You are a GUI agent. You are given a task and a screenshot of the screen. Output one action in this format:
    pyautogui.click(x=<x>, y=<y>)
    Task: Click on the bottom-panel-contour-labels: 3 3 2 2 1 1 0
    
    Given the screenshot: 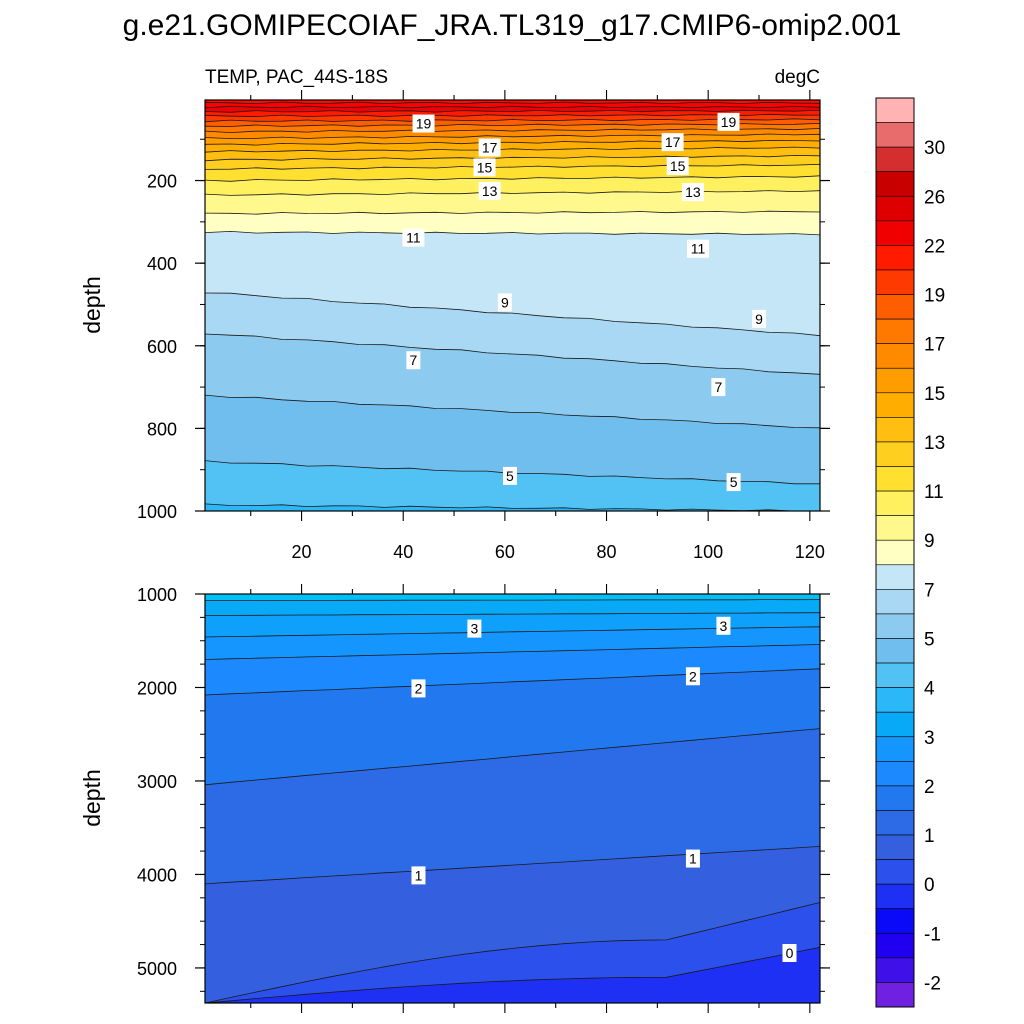 What is the action you would take?
    pyautogui.click(x=604, y=789)
    